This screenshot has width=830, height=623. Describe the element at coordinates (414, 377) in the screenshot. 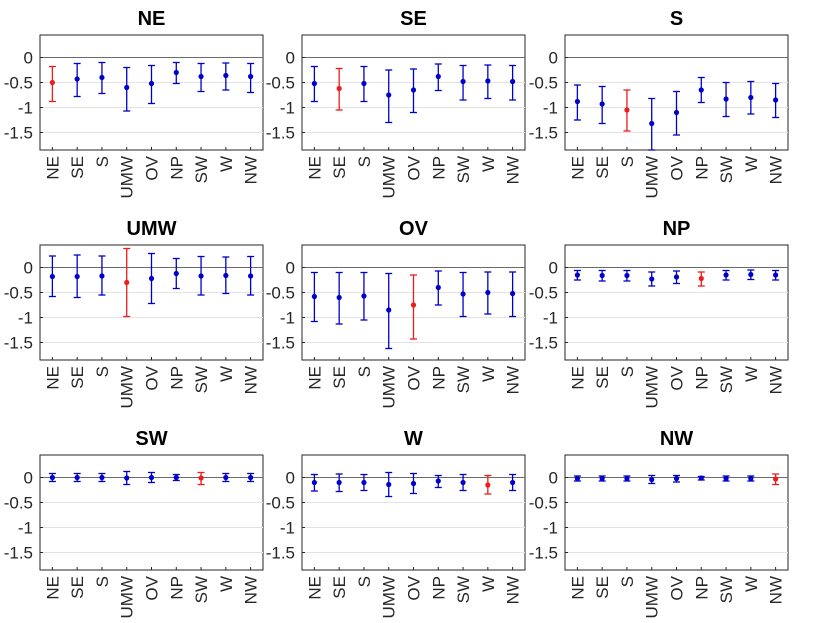

I see `x-tick-label: OV` at that location.